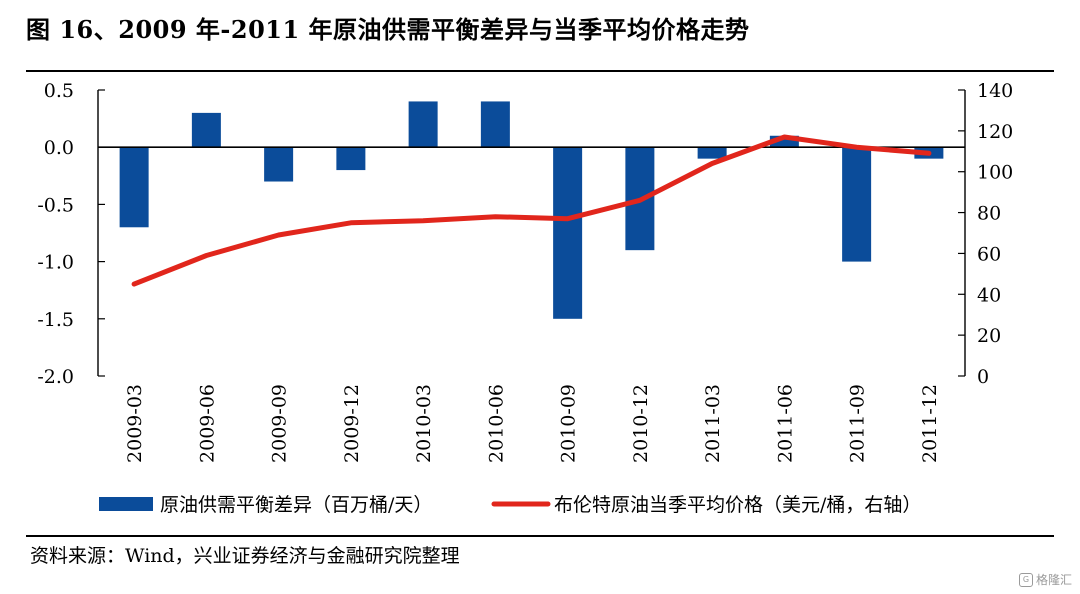 Image resolution: width=1080 pixels, height=594 pixels. What do you see at coordinates (496, 423) in the screenshot?
I see `x-tick-label-2010-06: 2010-06` at bounding box center [496, 423].